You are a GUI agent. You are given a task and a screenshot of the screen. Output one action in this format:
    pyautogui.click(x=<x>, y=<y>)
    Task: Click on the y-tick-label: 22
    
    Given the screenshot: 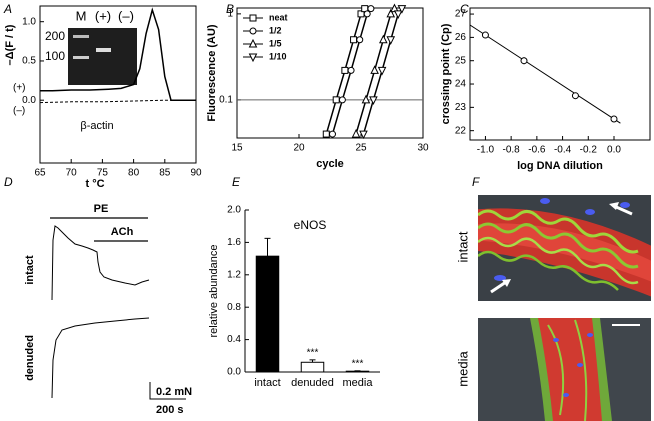 What is the action you would take?
    pyautogui.click(x=461, y=130)
    